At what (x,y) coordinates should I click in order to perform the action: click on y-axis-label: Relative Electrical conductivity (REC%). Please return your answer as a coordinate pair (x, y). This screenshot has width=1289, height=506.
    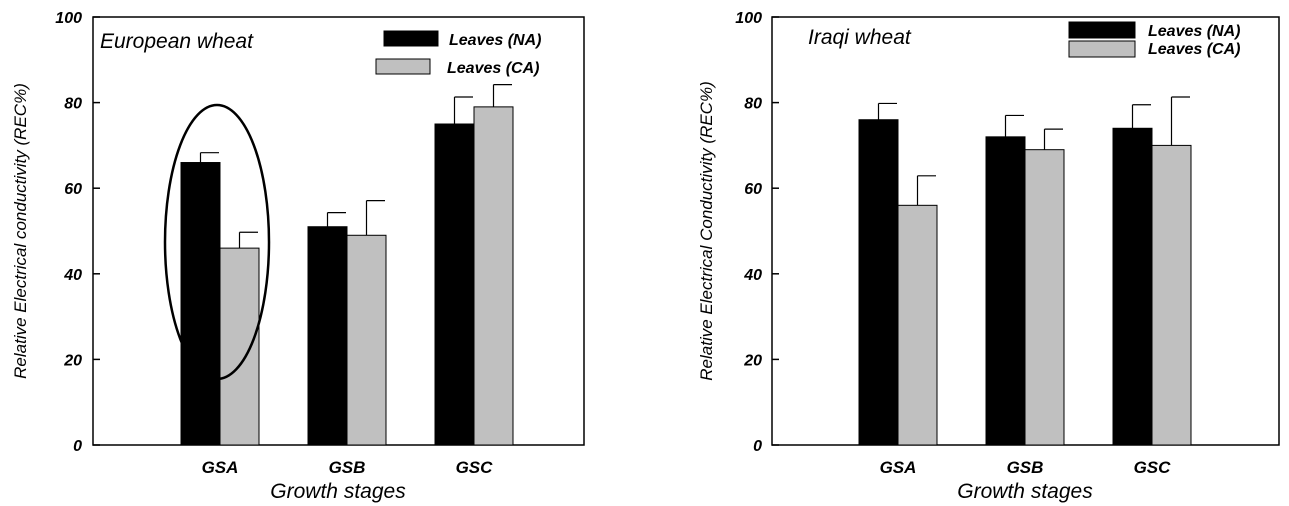
    Looking at the image, I should click on (20, 231).